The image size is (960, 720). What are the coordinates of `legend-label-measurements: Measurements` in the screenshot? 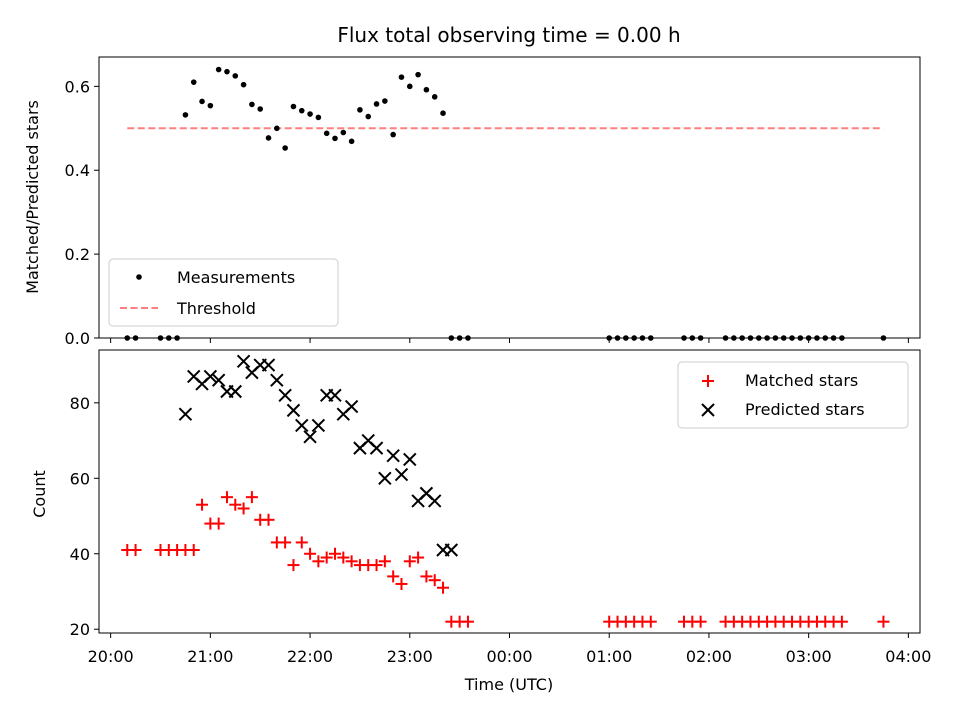 It's located at (236, 277).